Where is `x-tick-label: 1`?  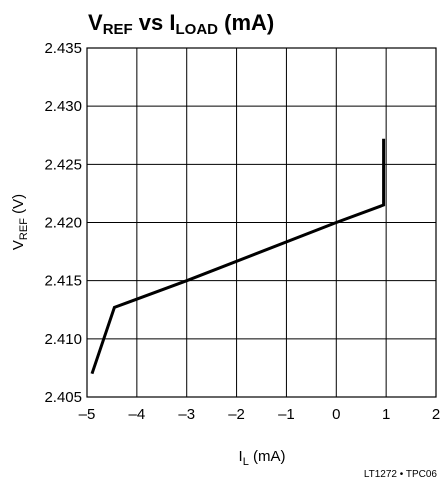 x-tick-label: 1 is located at coordinates (386, 414).